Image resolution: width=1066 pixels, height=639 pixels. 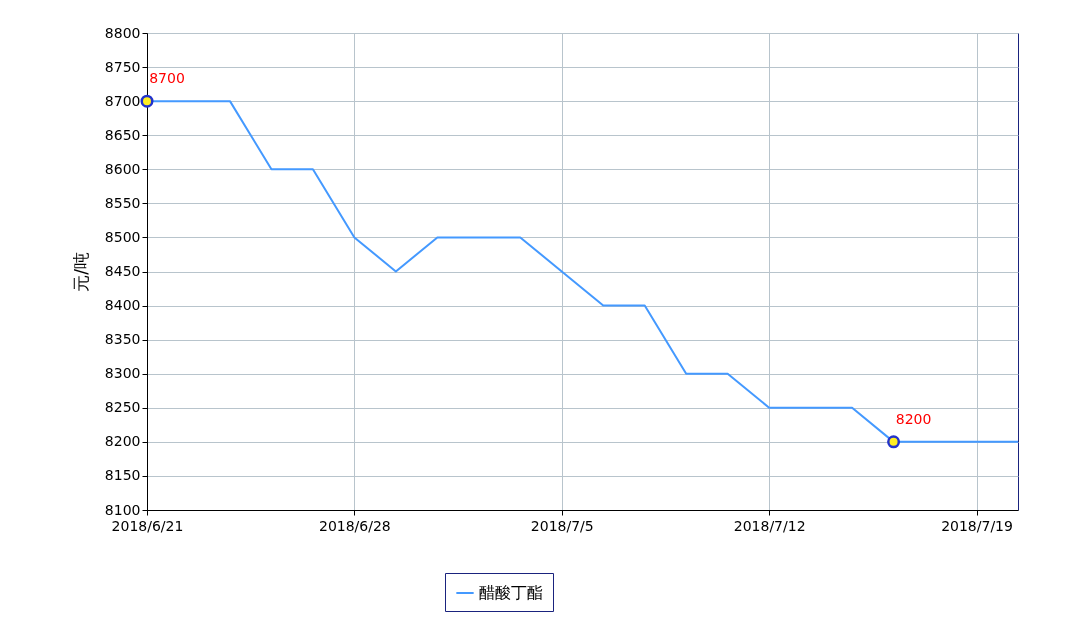 I want to click on y-tick-label: 8700, so click(x=122, y=100).